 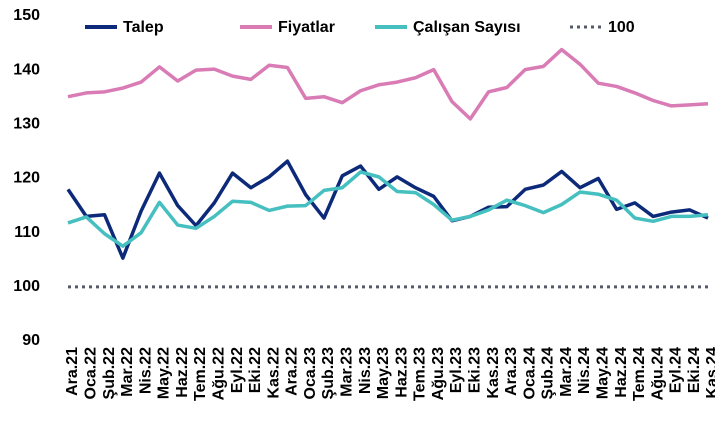 What do you see at coordinates (420, 374) in the screenshot?
I see `x-tick-label: Tem.23` at bounding box center [420, 374].